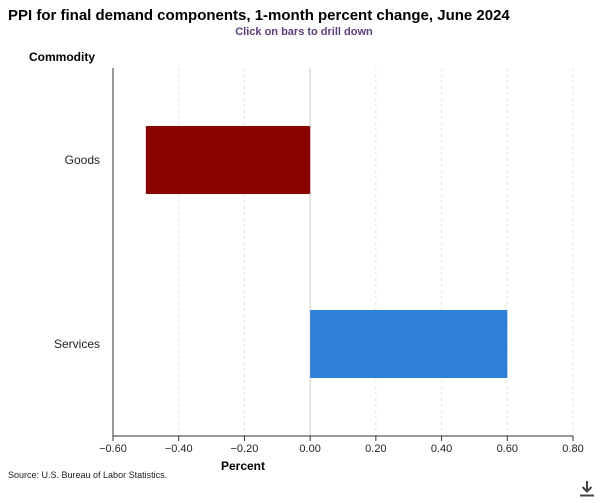 The width and height of the screenshot is (608, 503). I want to click on x-axis-title: Percent, so click(243, 466).